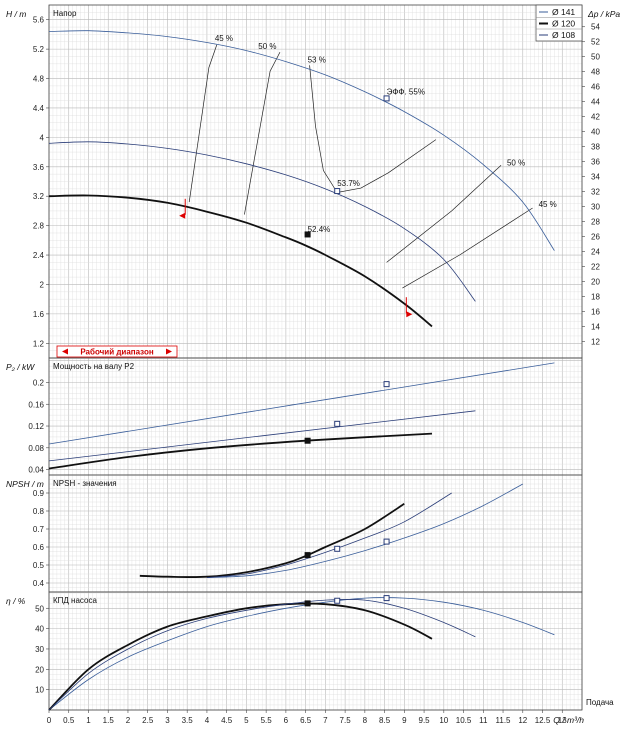  I want to click on y-tick-label: 5.2, so click(39, 49).